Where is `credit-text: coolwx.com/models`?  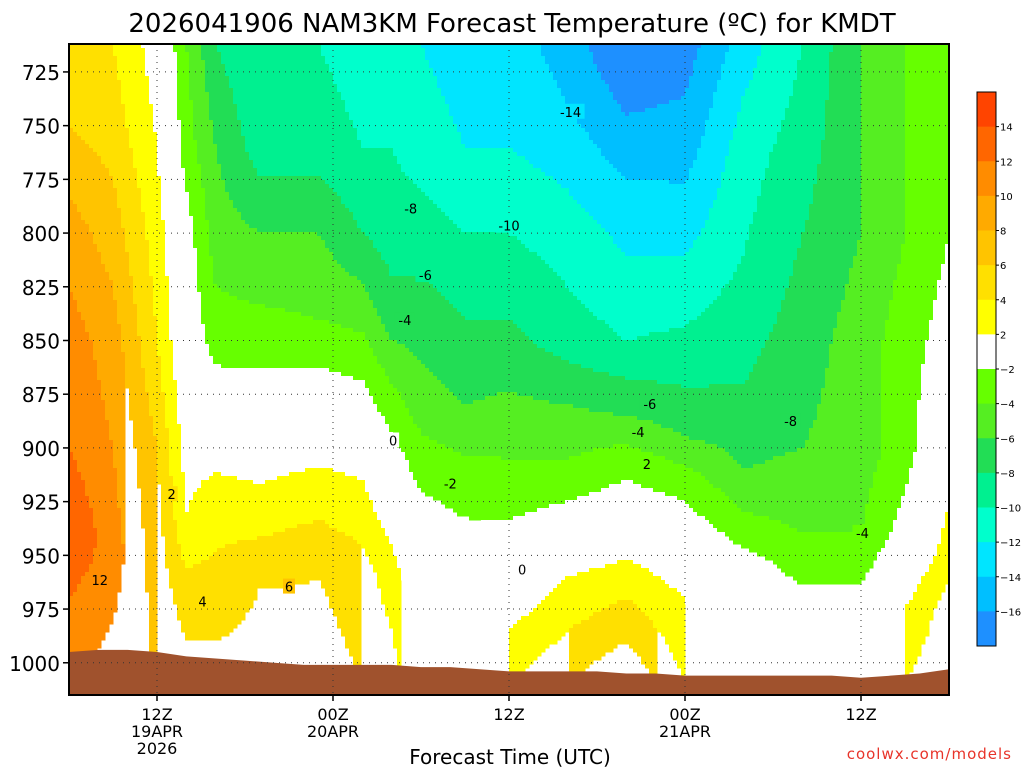 credit-text: coolwx.com/models is located at coordinates (929, 754).